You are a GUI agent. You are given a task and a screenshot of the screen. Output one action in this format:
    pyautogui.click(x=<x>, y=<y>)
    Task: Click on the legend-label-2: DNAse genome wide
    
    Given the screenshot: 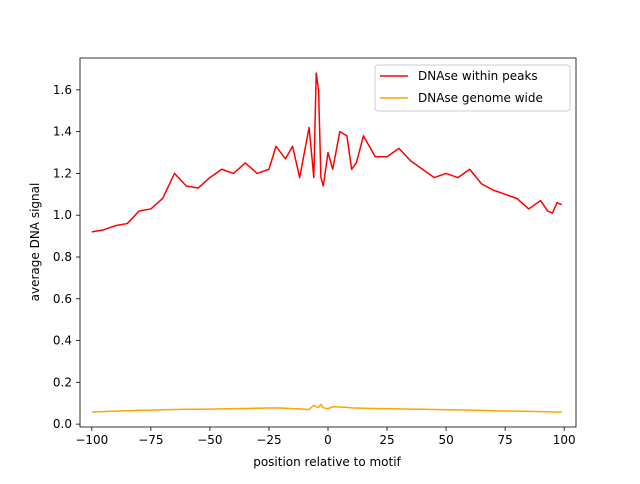 What is the action you would take?
    pyautogui.click(x=480, y=98)
    